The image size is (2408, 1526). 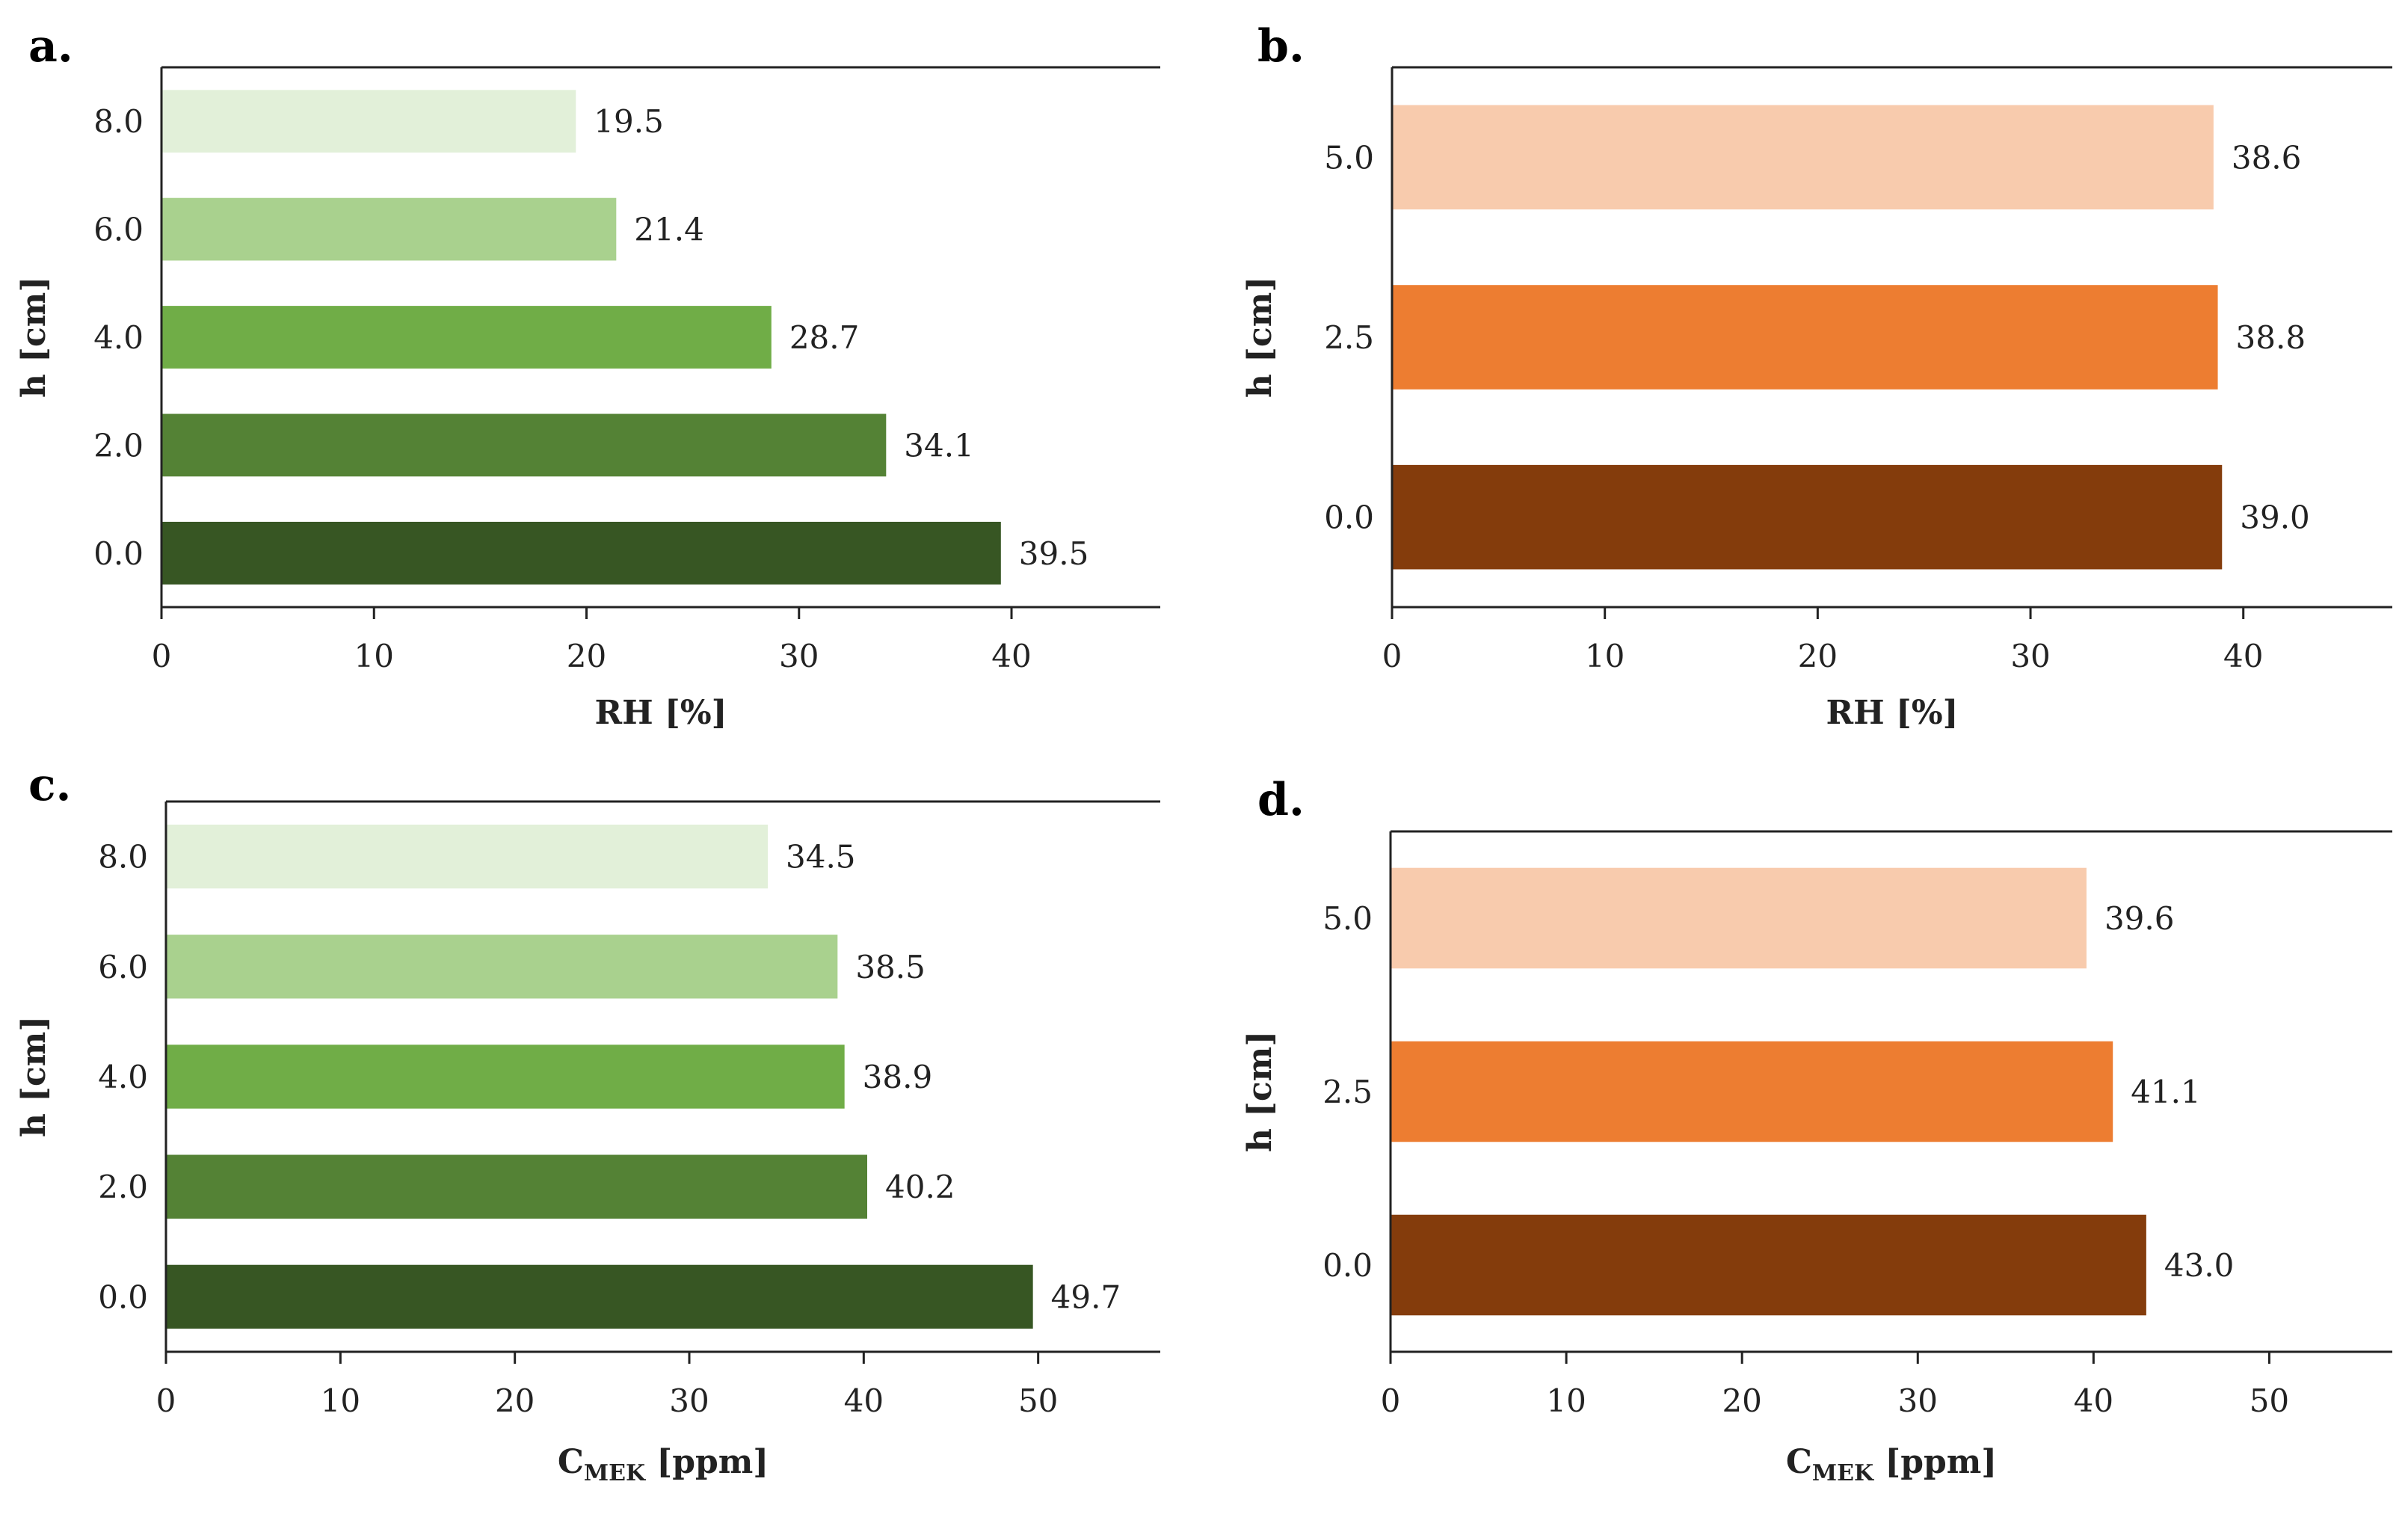 What do you see at coordinates (891, 967) in the screenshot?
I see `value-label: 38.5` at bounding box center [891, 967].